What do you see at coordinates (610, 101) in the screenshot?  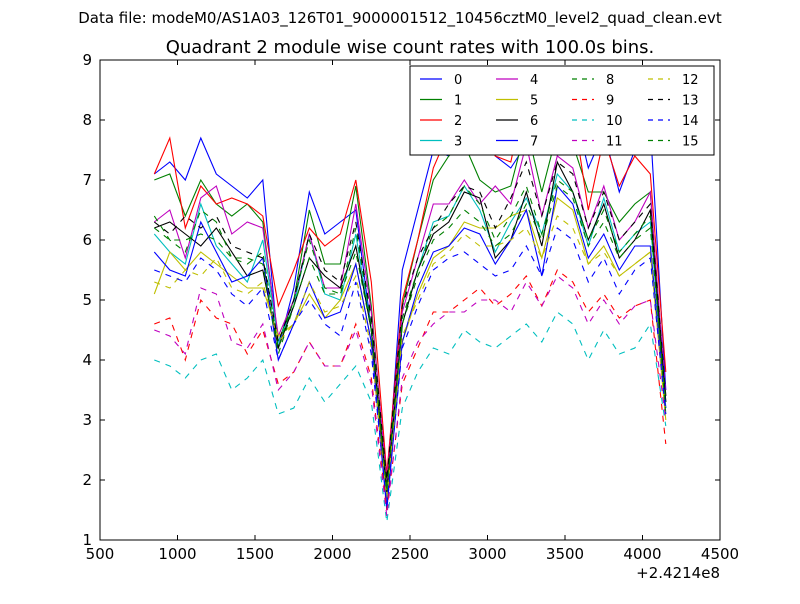 I see `legend-label-9: 9` at bounding box center [610, 101].